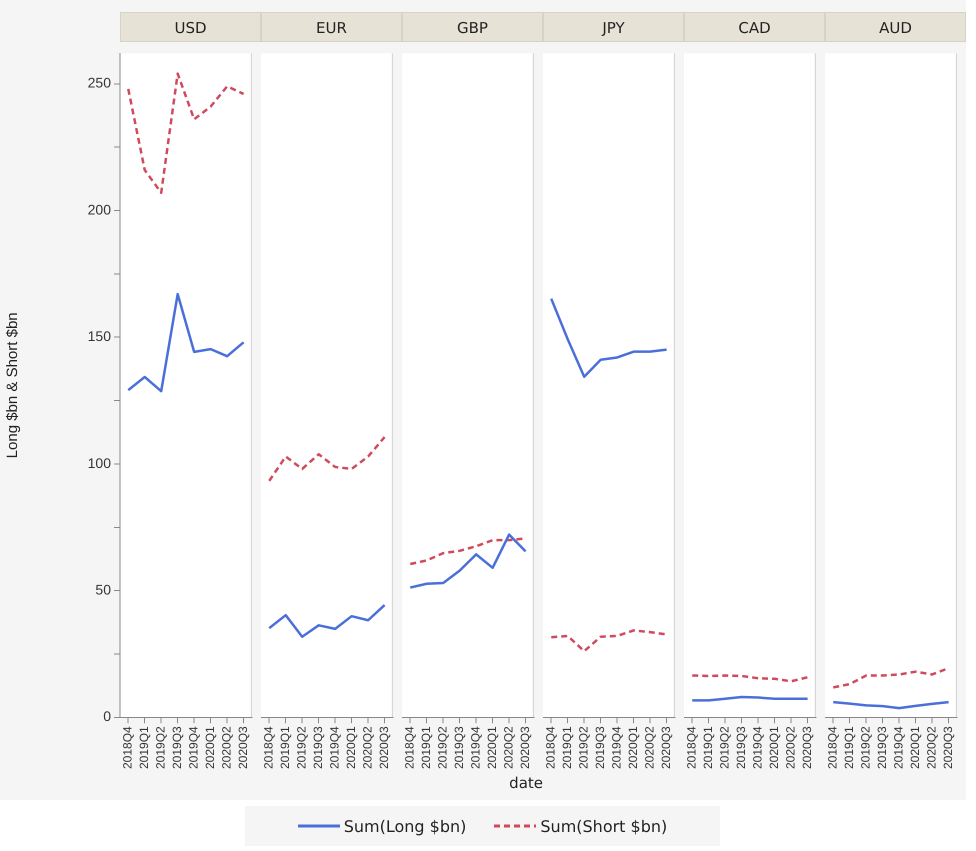 The height and width of the screenshot is (851, 976). Describe the element at coordinates (190, 27) in the screenshot. I see `chart-title: USD` at that location.